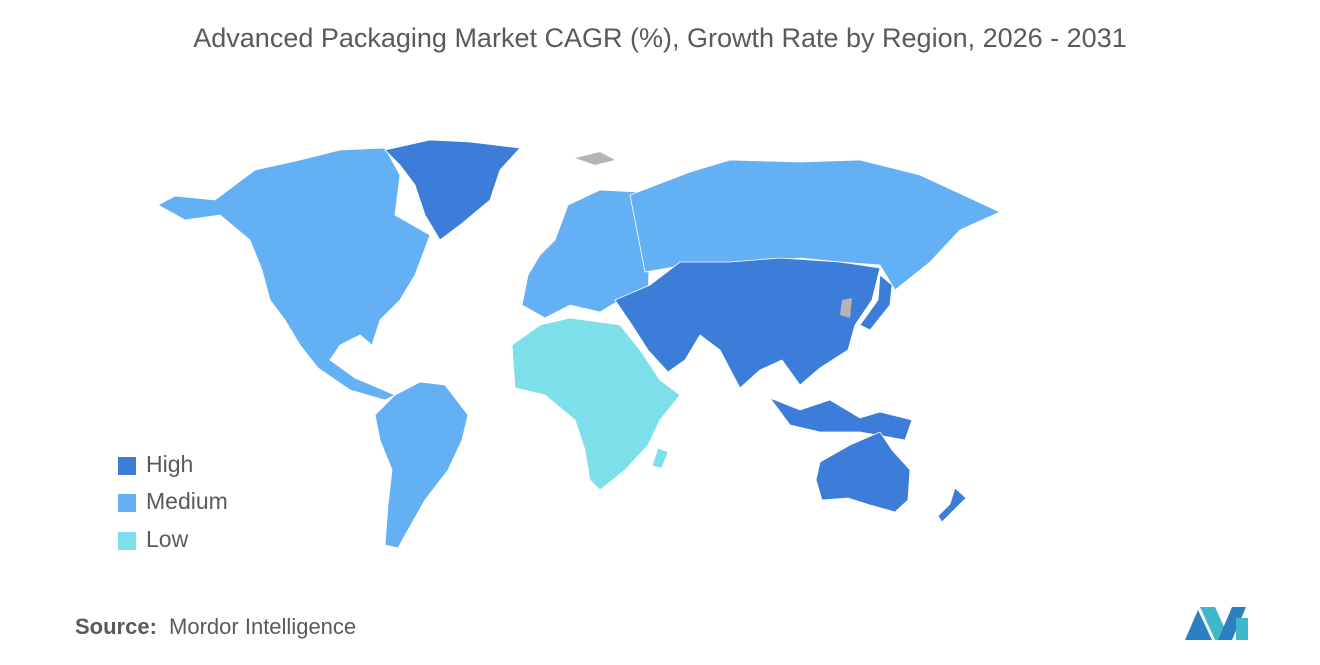 The width and height of the screenshot is (1320, 665). I want to click on africa, so click(596, 404).